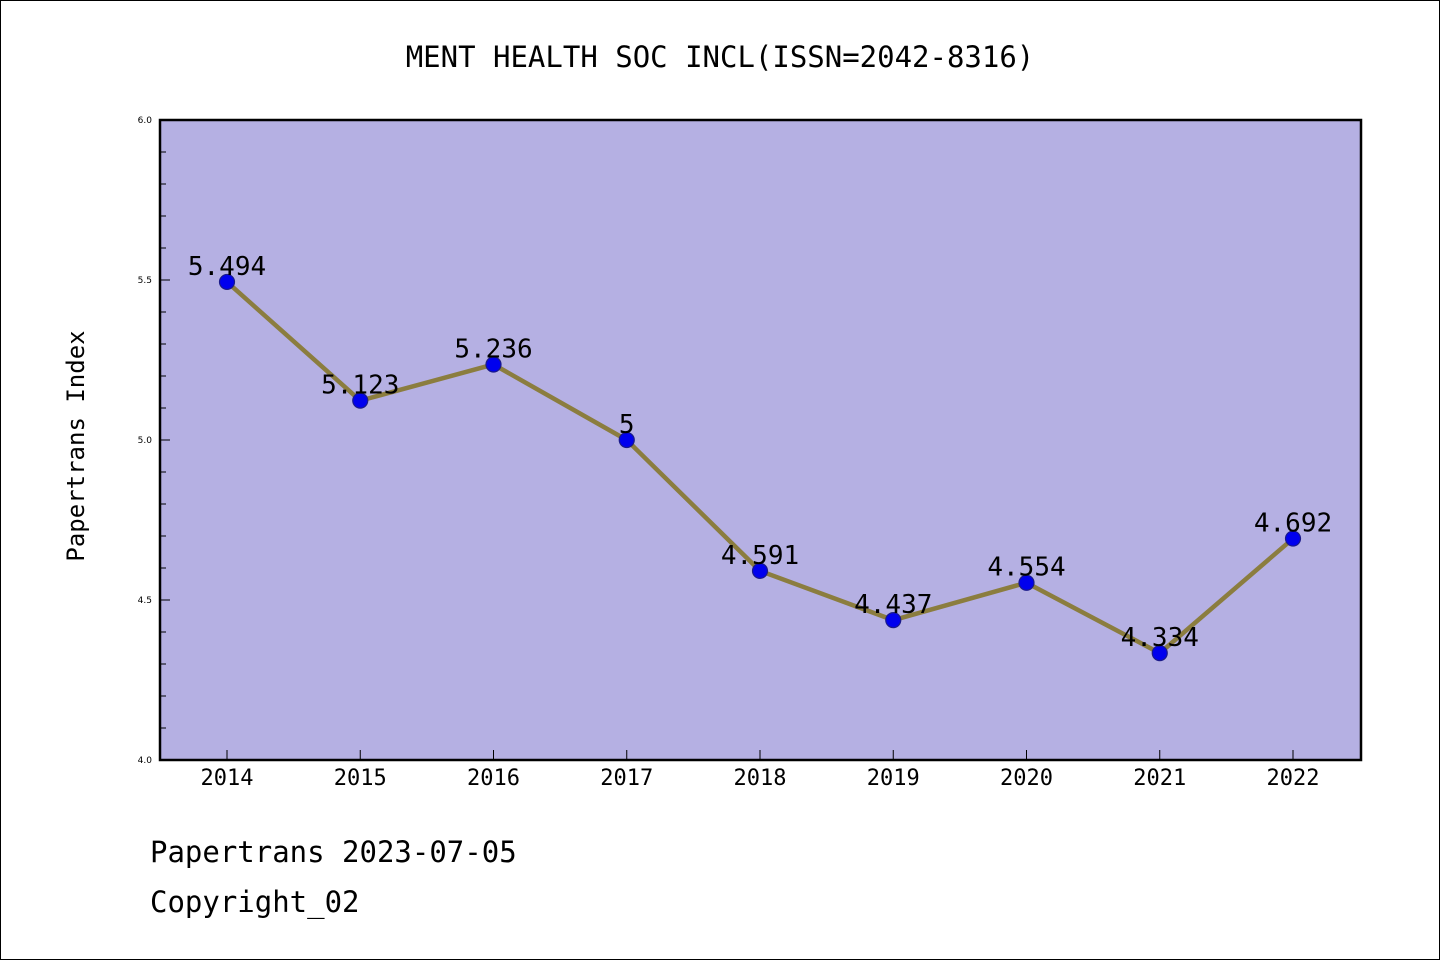  What do you see at coordinates (76, 445) in the screenshot?
I see `y-axis-label: Papertrans Index` at bounding box center [76, 445].